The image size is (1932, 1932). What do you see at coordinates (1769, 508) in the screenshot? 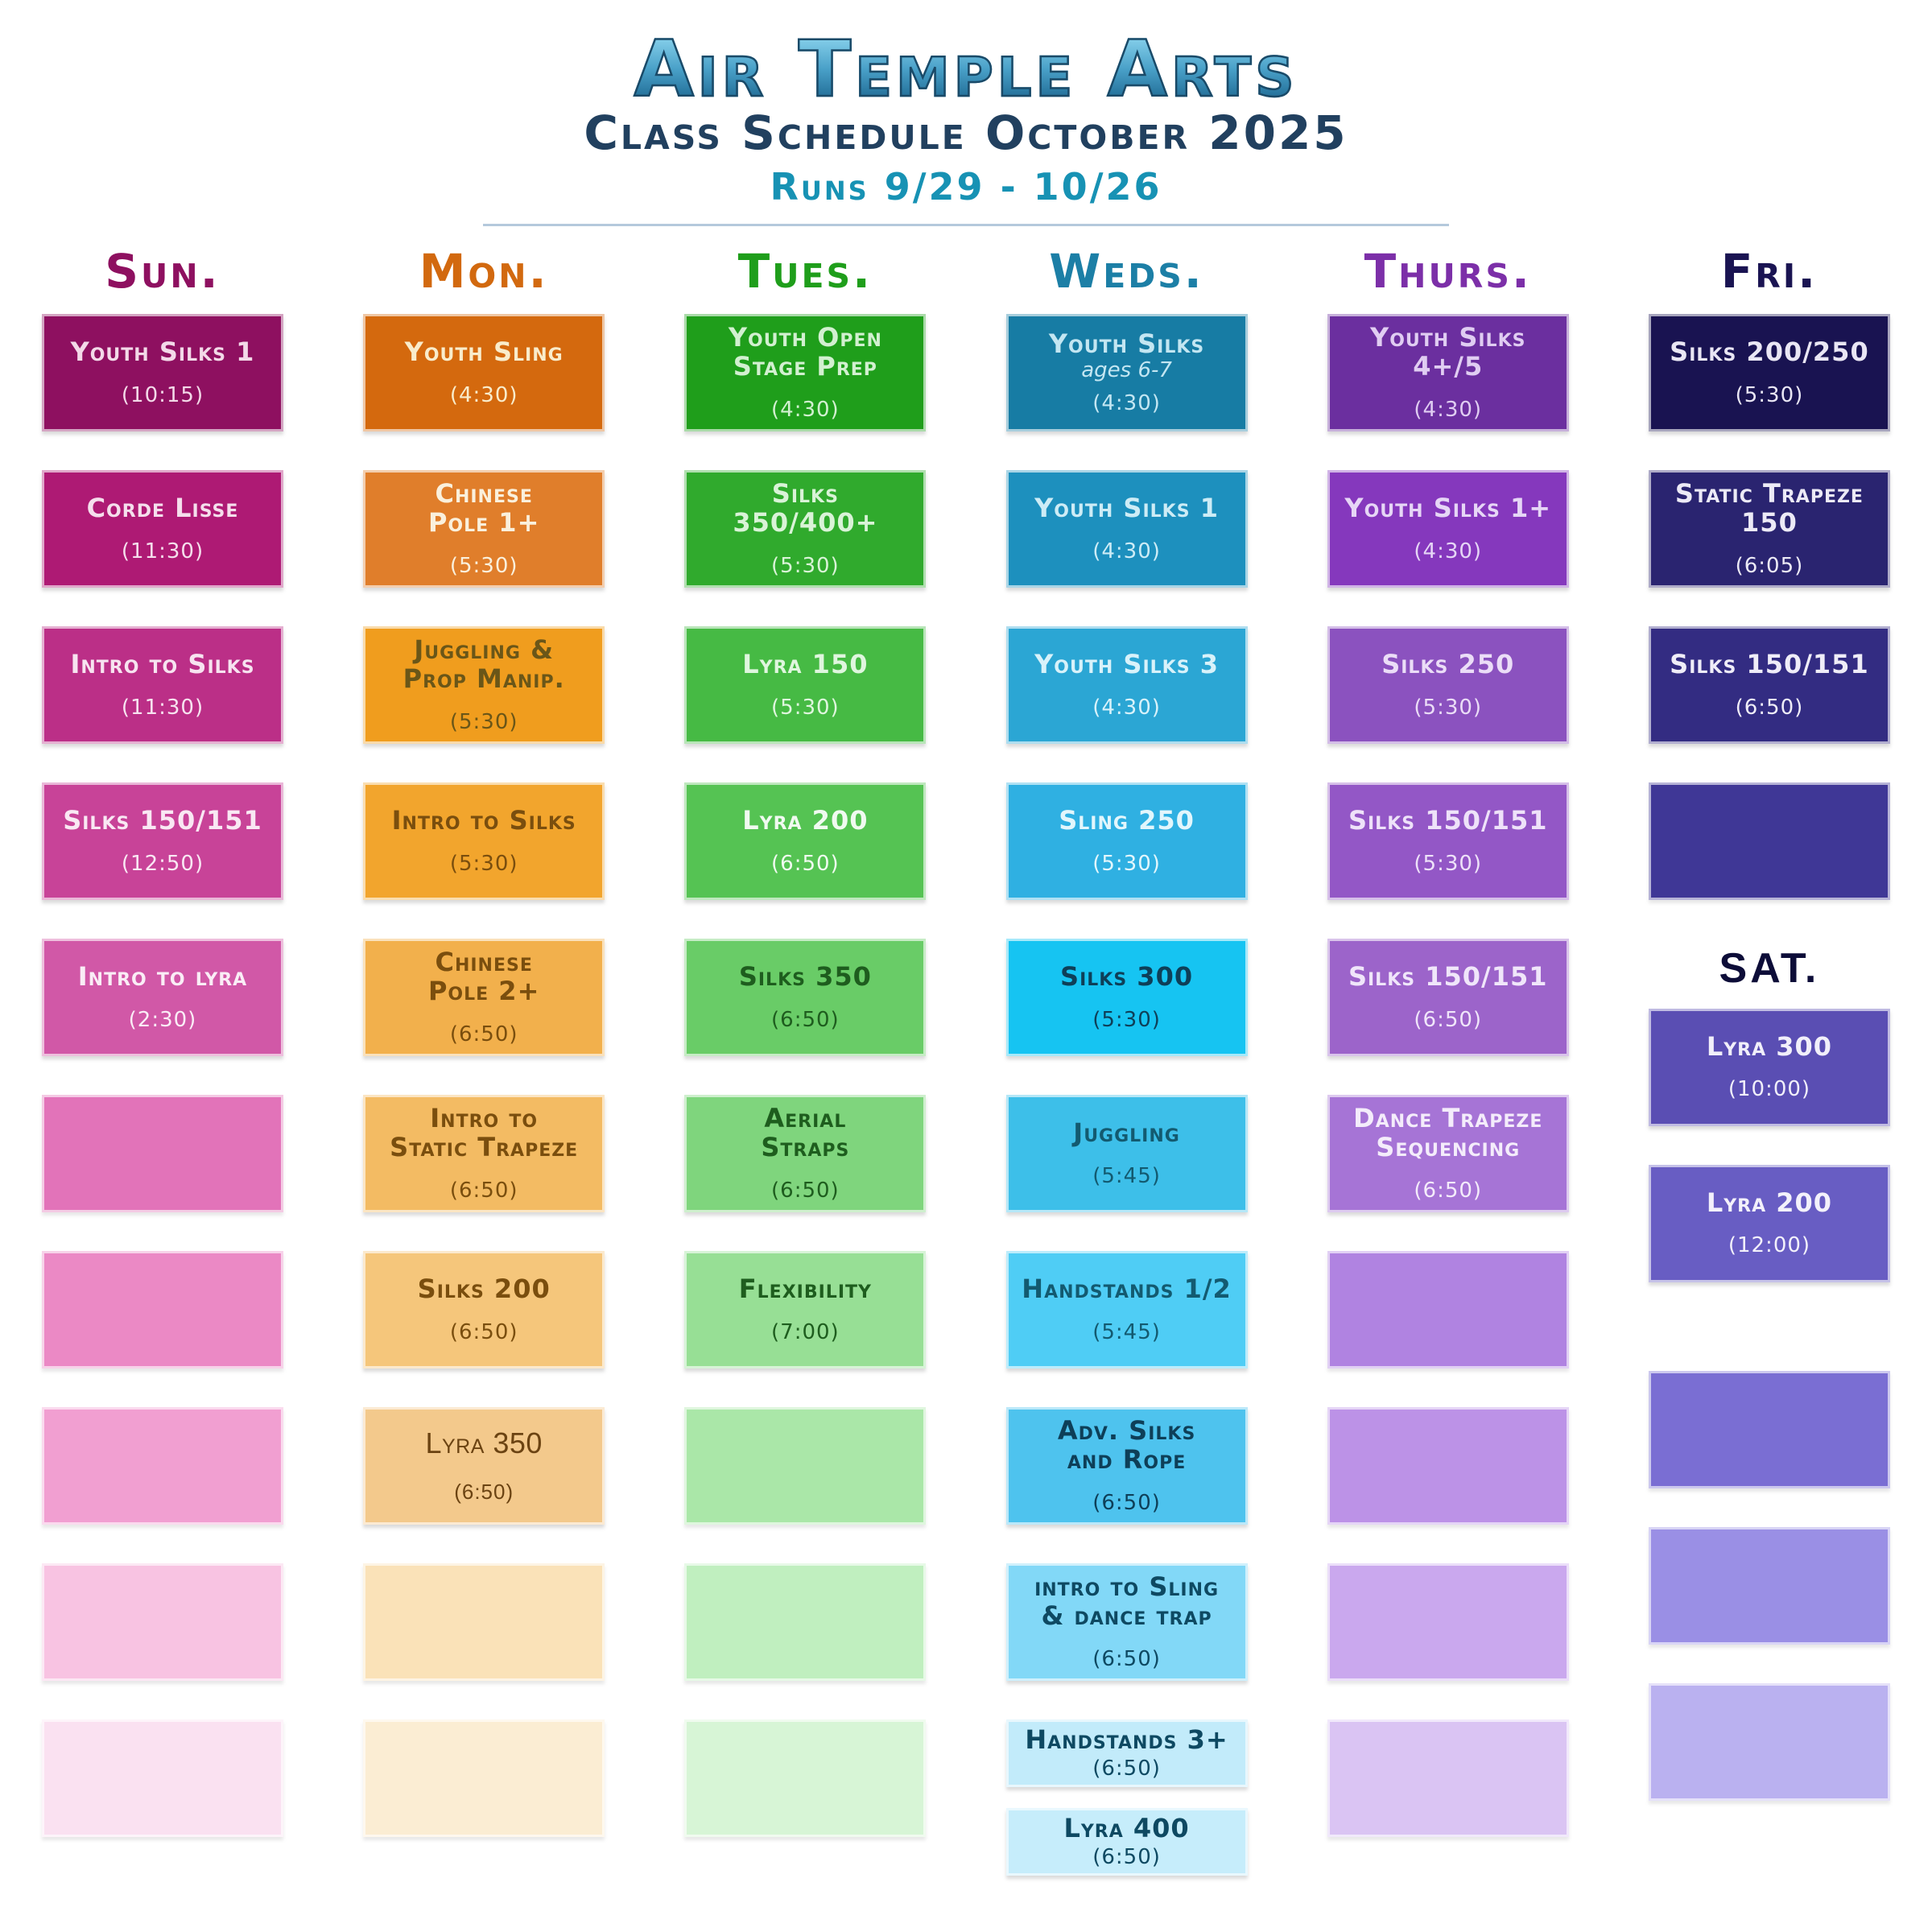
I see `class-name: Static Trapeze 150` at bounding box center [1769, 508].